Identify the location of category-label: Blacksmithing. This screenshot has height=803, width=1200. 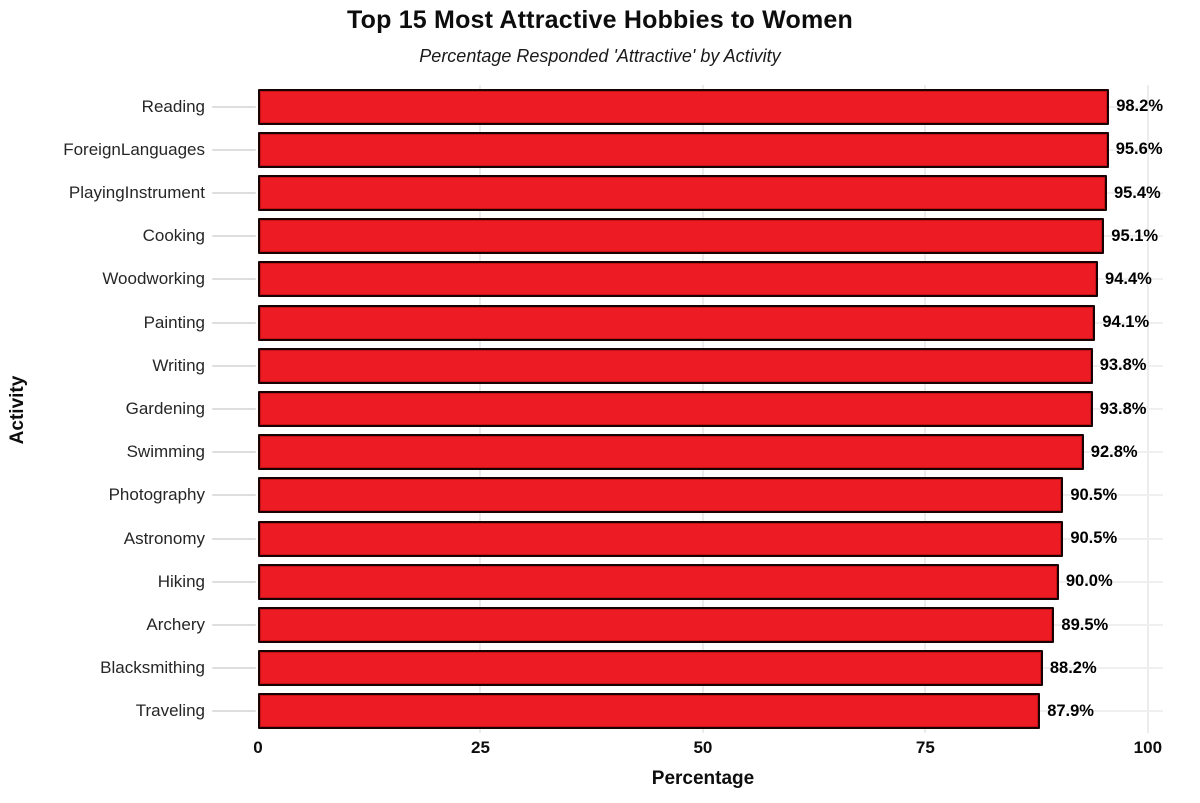
(152, 668).